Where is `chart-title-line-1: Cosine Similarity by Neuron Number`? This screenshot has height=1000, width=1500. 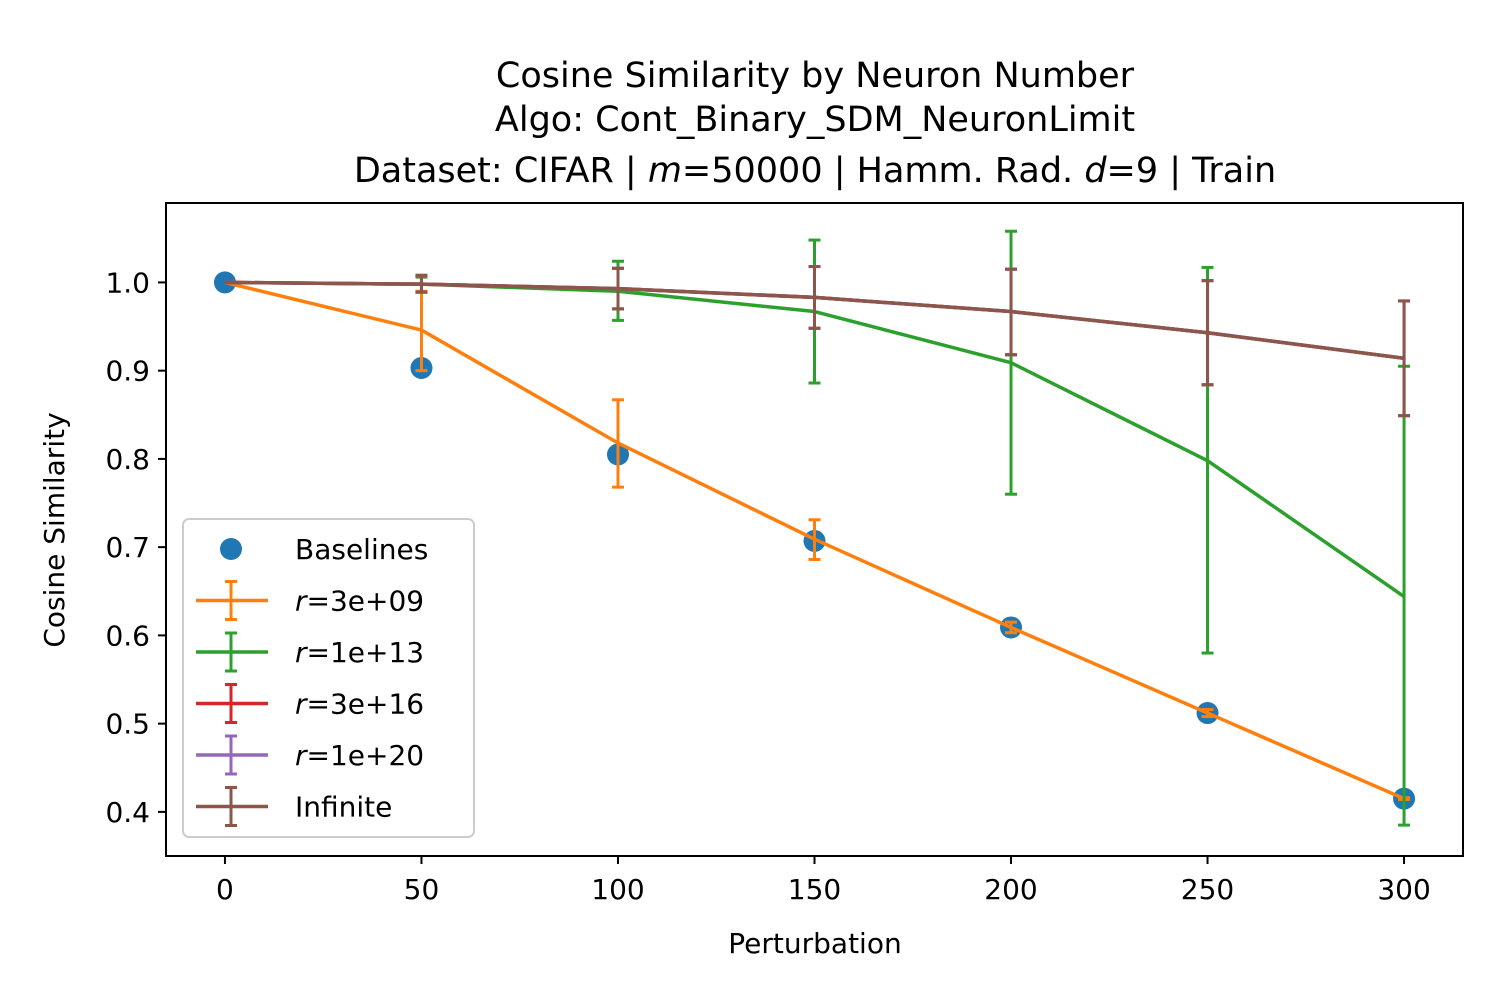
chart-title-line-1: Cosine Similarity by Neuron Number is located at coordinates (815, 76).